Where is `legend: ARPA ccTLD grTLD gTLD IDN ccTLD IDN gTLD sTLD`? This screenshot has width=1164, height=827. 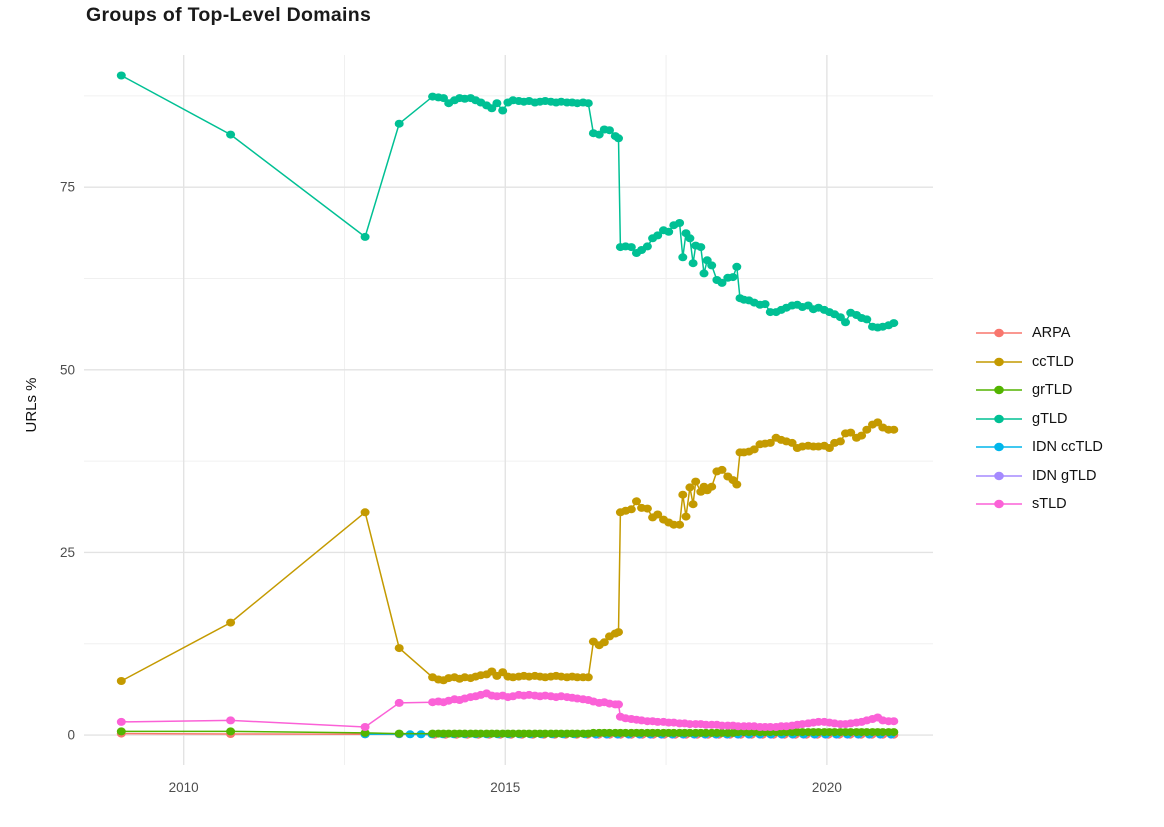
legend: ARPA ccTLD grTLD gTLD IDN ccTLD IDN gTLD sTLD is located at coordinates (1039, 419).